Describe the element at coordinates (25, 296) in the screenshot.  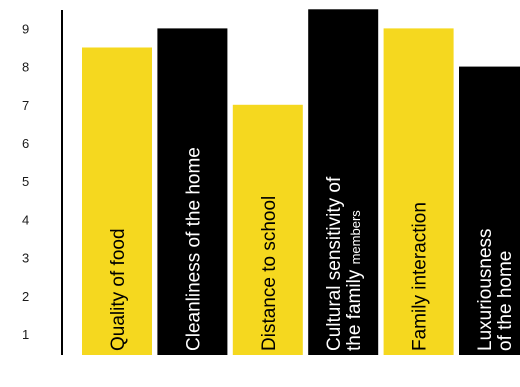
I see `y-tick-label: 2` at that location.